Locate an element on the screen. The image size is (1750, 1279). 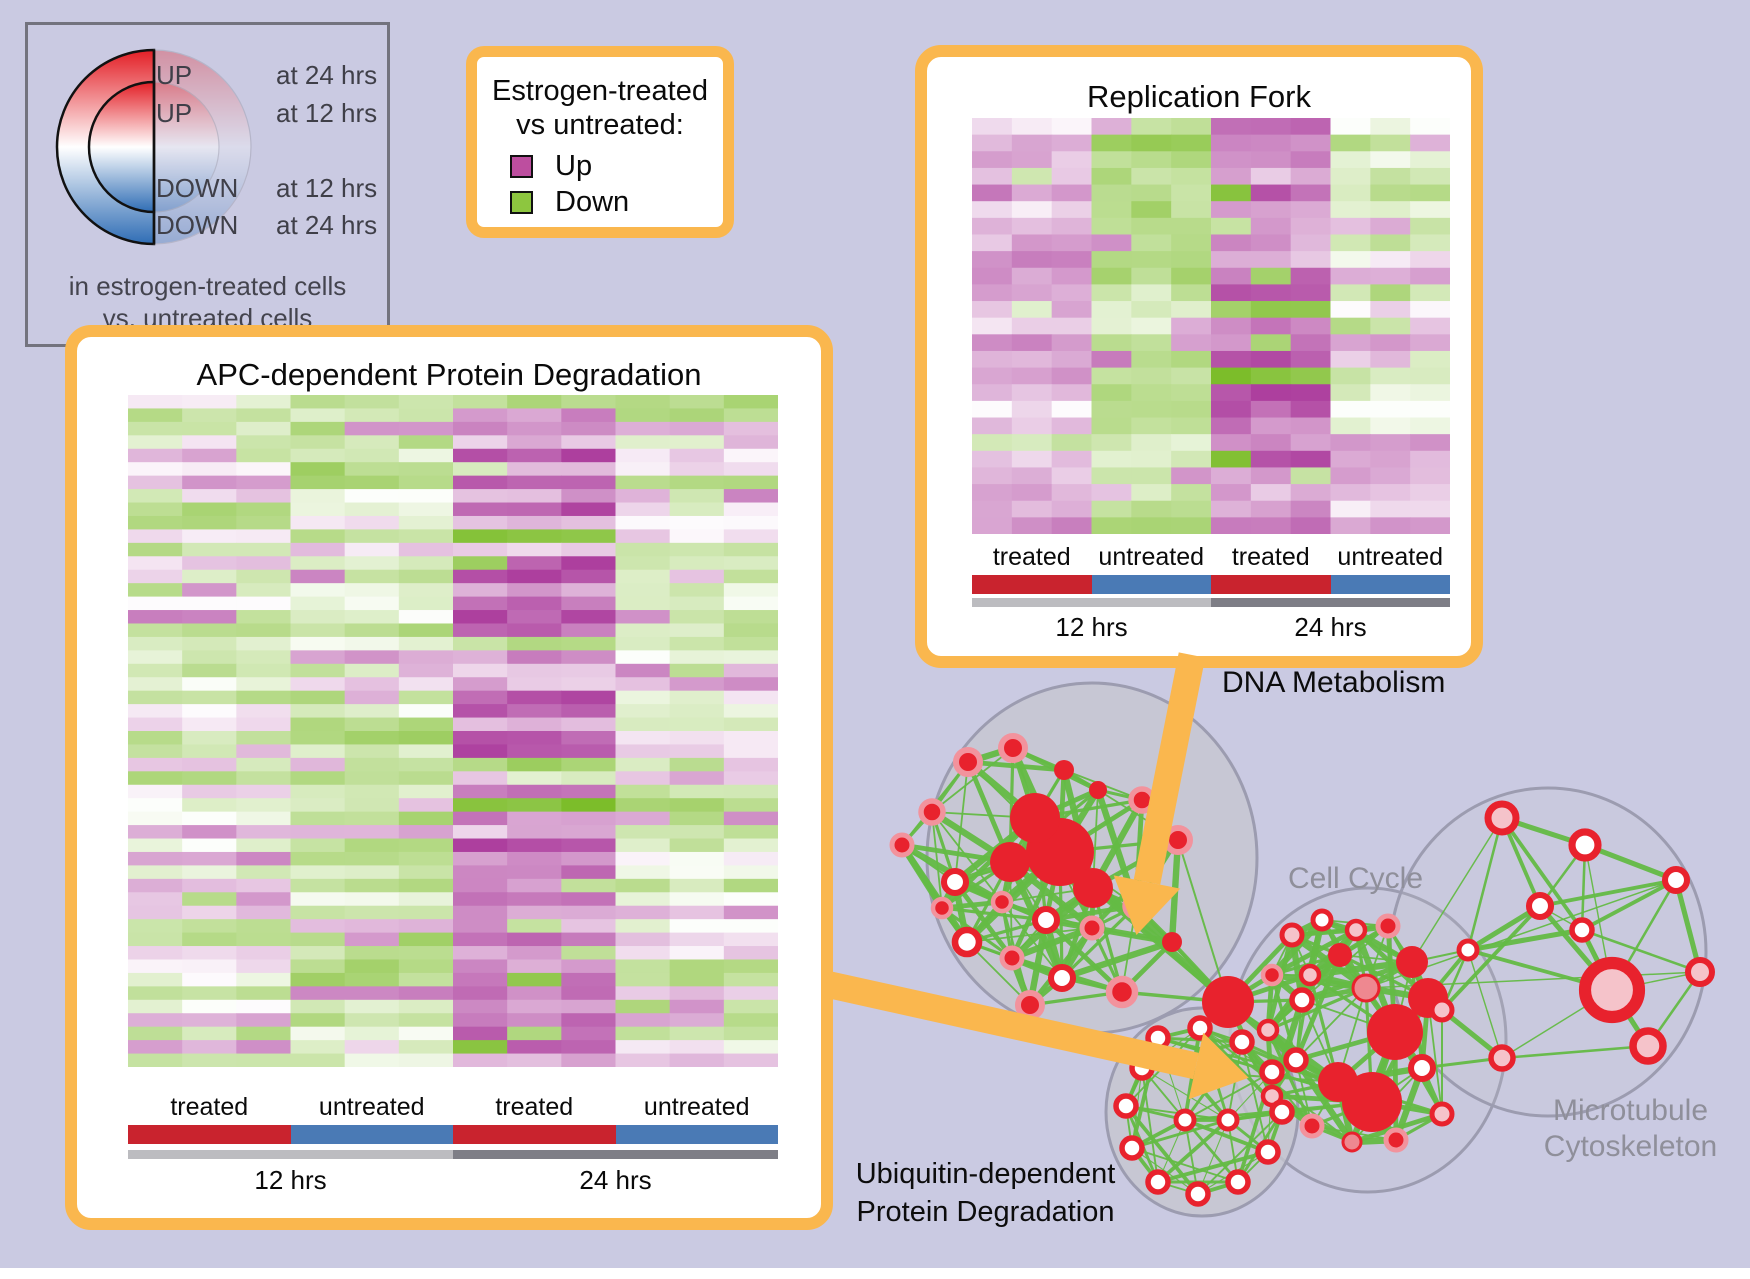
apc-condition-labels: treated untreated treated untreated is located at coordinates (453, 1107).